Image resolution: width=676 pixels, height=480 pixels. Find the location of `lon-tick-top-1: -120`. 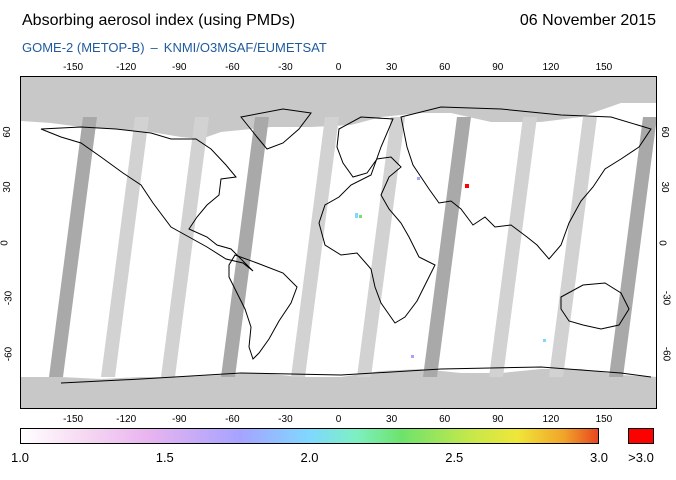

lon-tick-top-1: -120 is located at coordinates (126, 67).